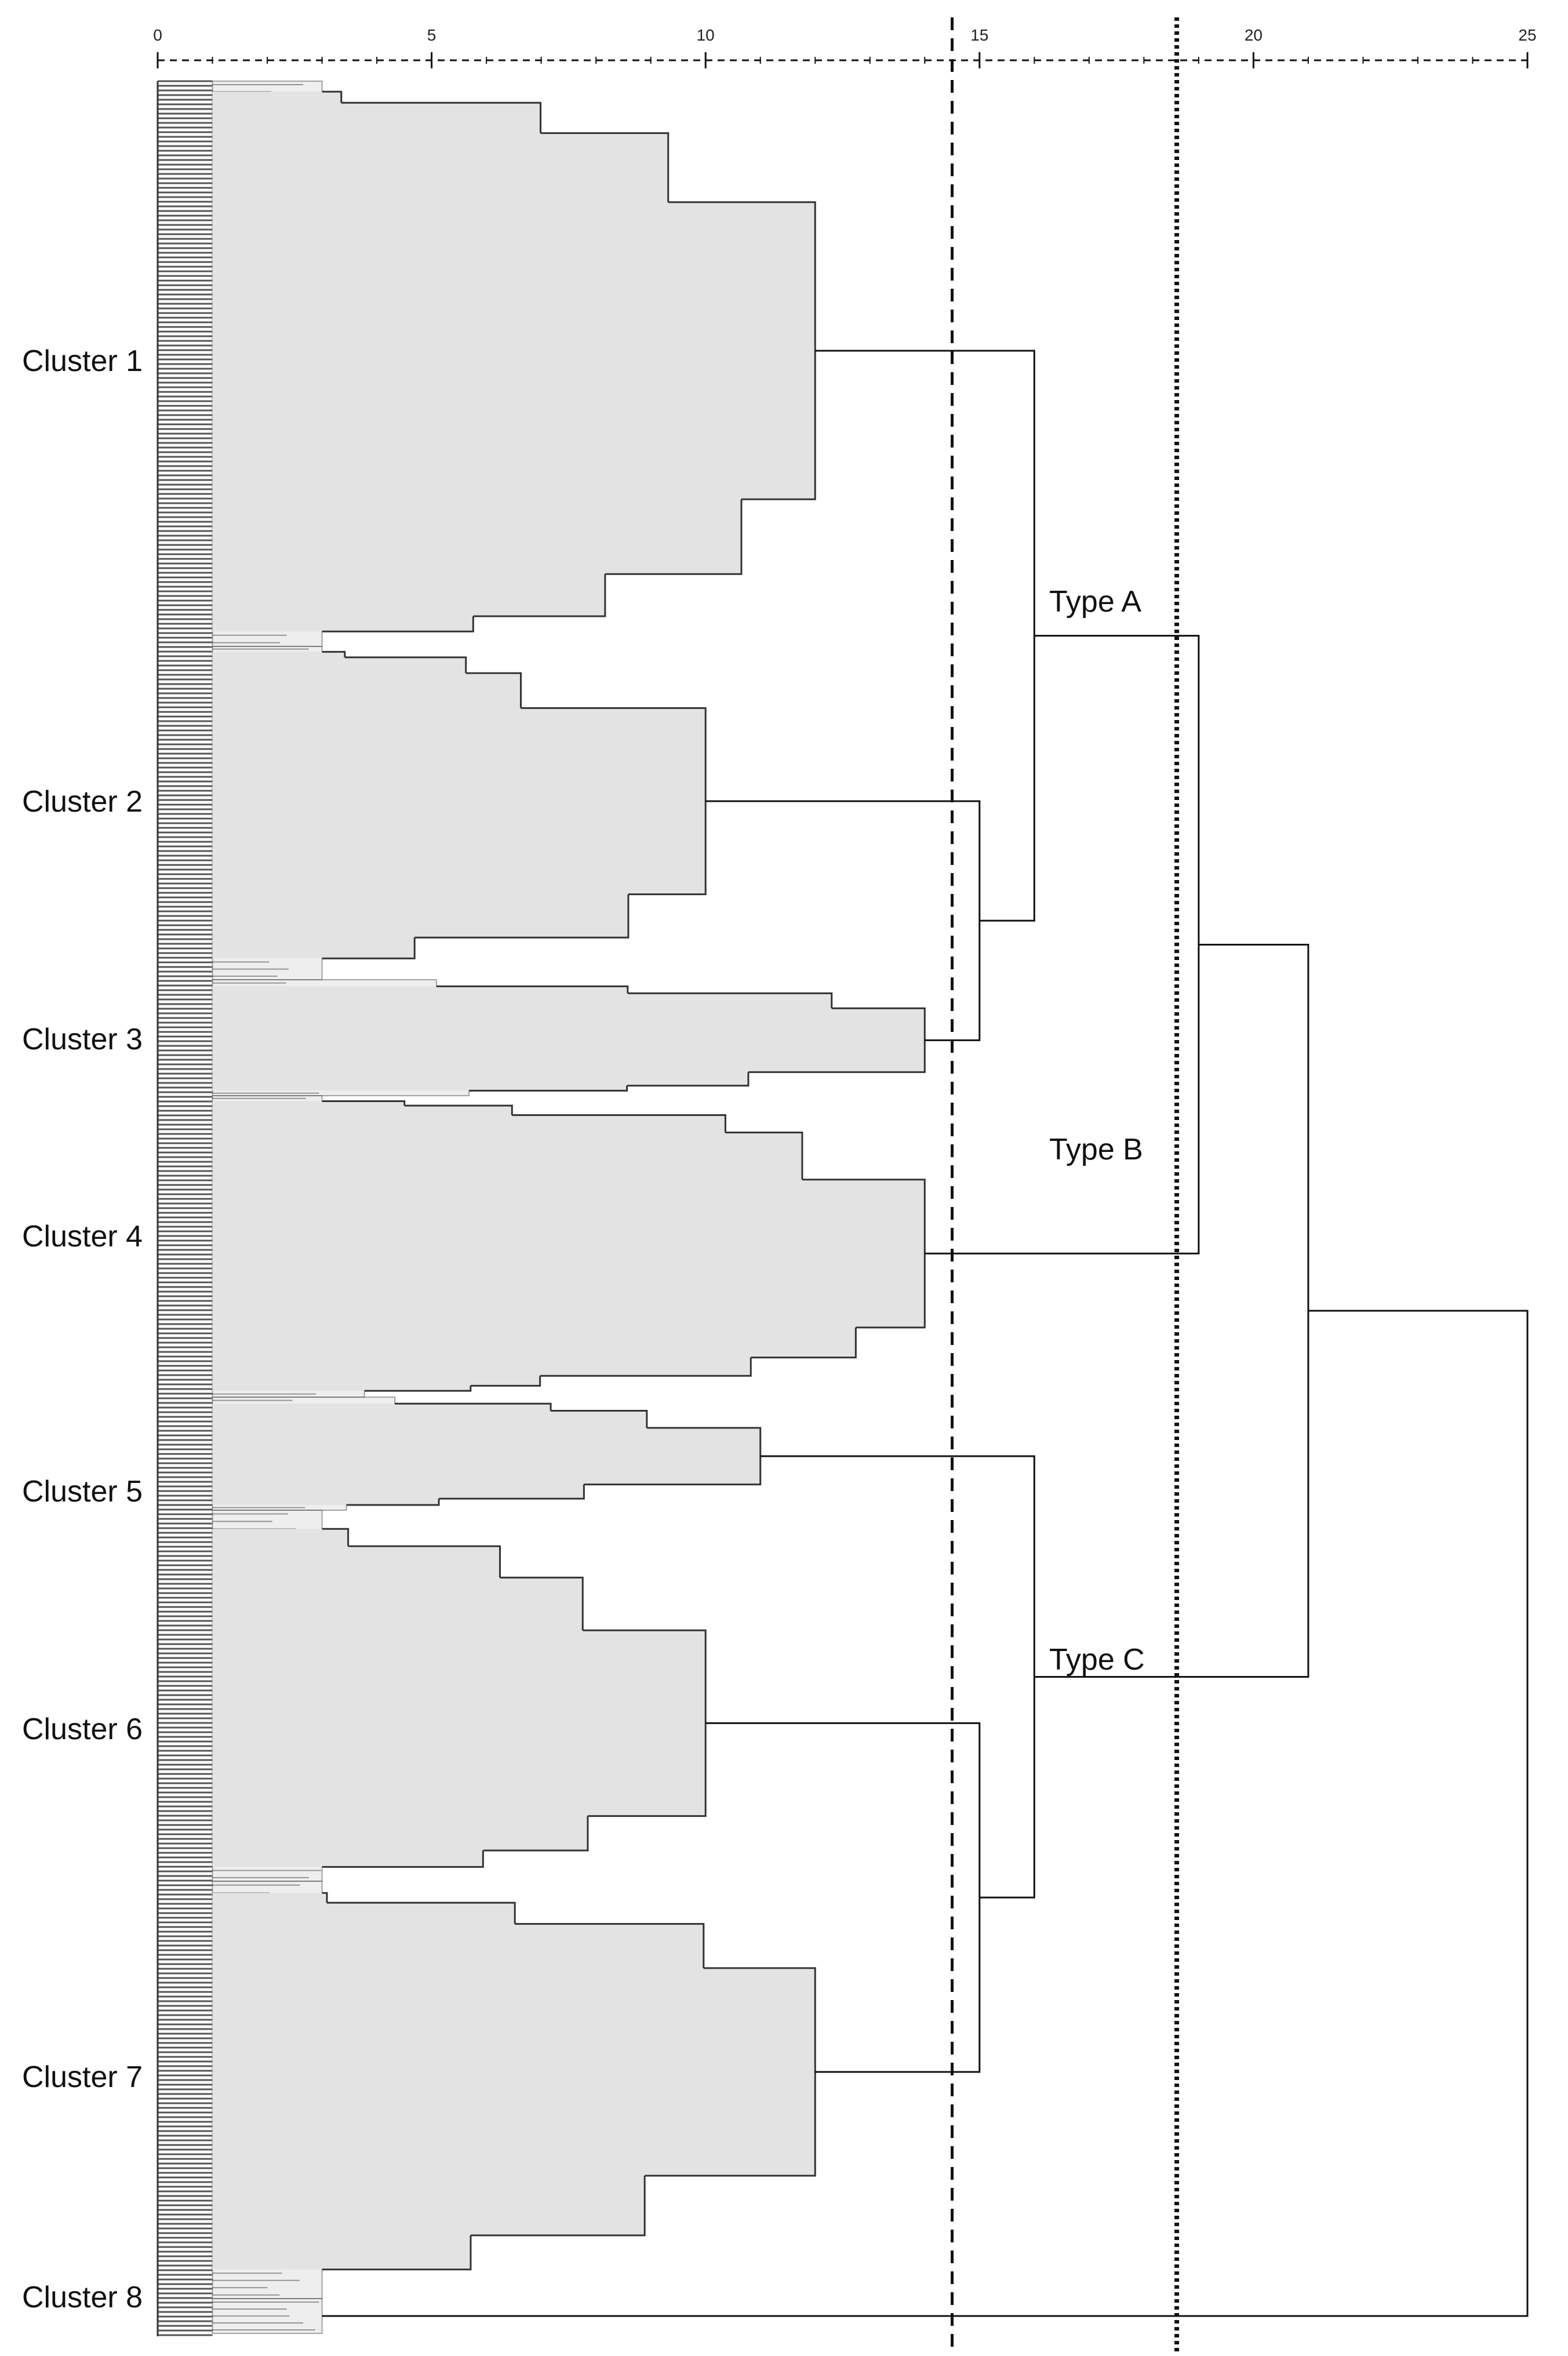 This screenshot has height=2356, width=1568. I want to click on x-tick-label: 15, so click(979, 35).